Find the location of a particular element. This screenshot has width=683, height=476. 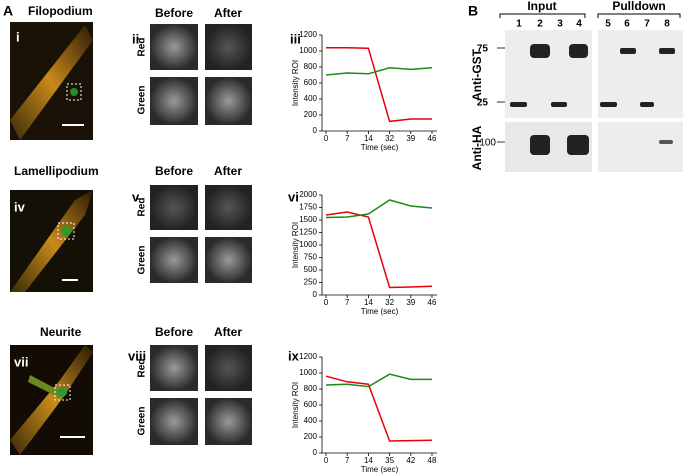

row-title: Neurite is located at coordinates (61, 332).